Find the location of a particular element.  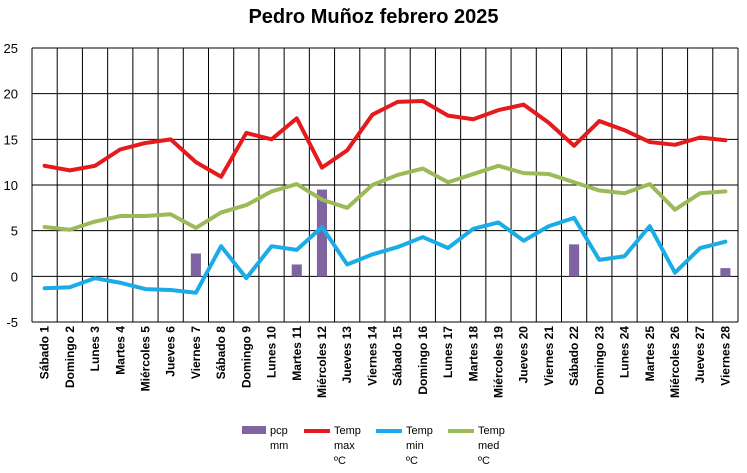

y-tick-label: 5 is located at coordinates (14, 231).